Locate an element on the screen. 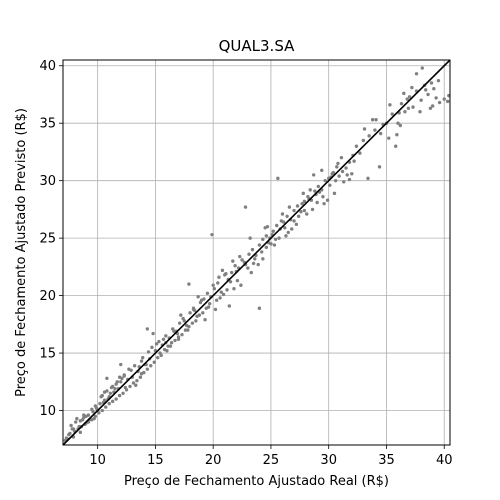  x-tick-label: 35 is located at coordinates (386, 460).